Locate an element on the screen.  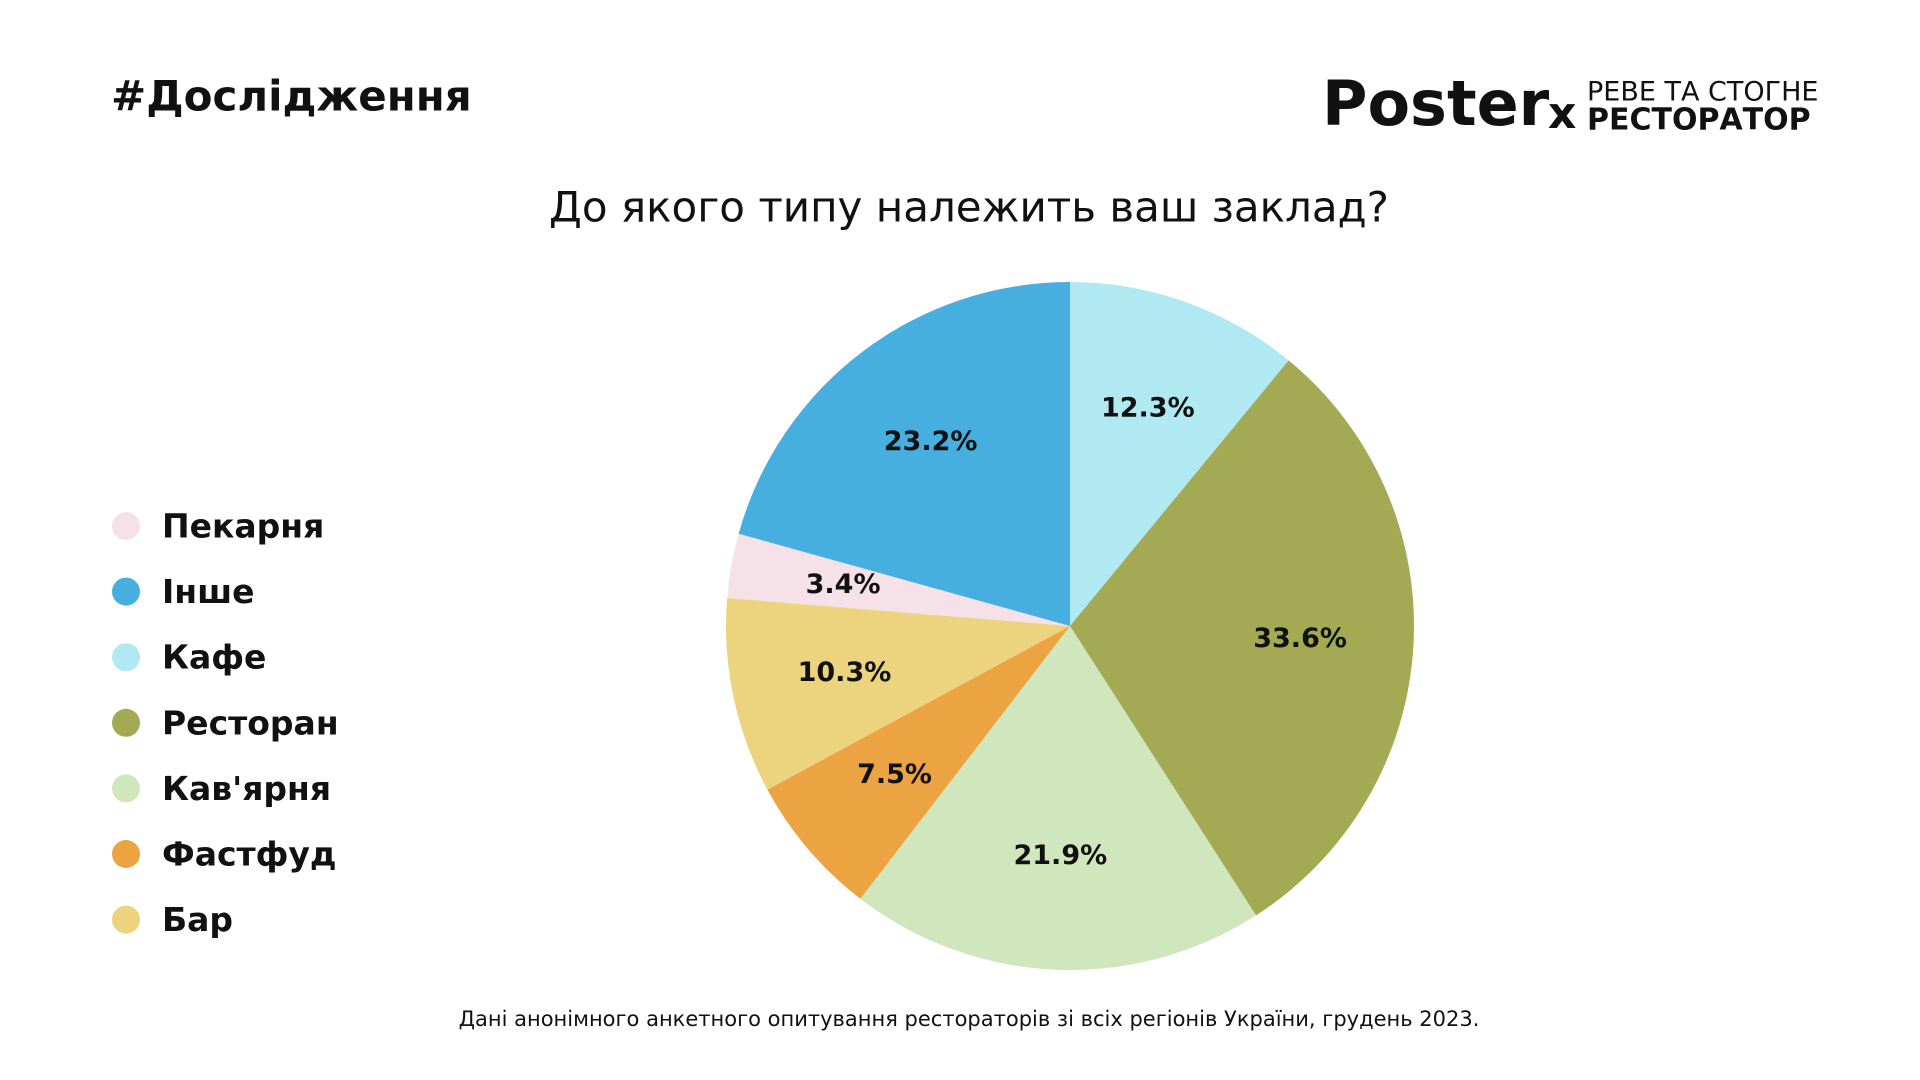
legend-label: Кафе is located at coordinates (214, 657).